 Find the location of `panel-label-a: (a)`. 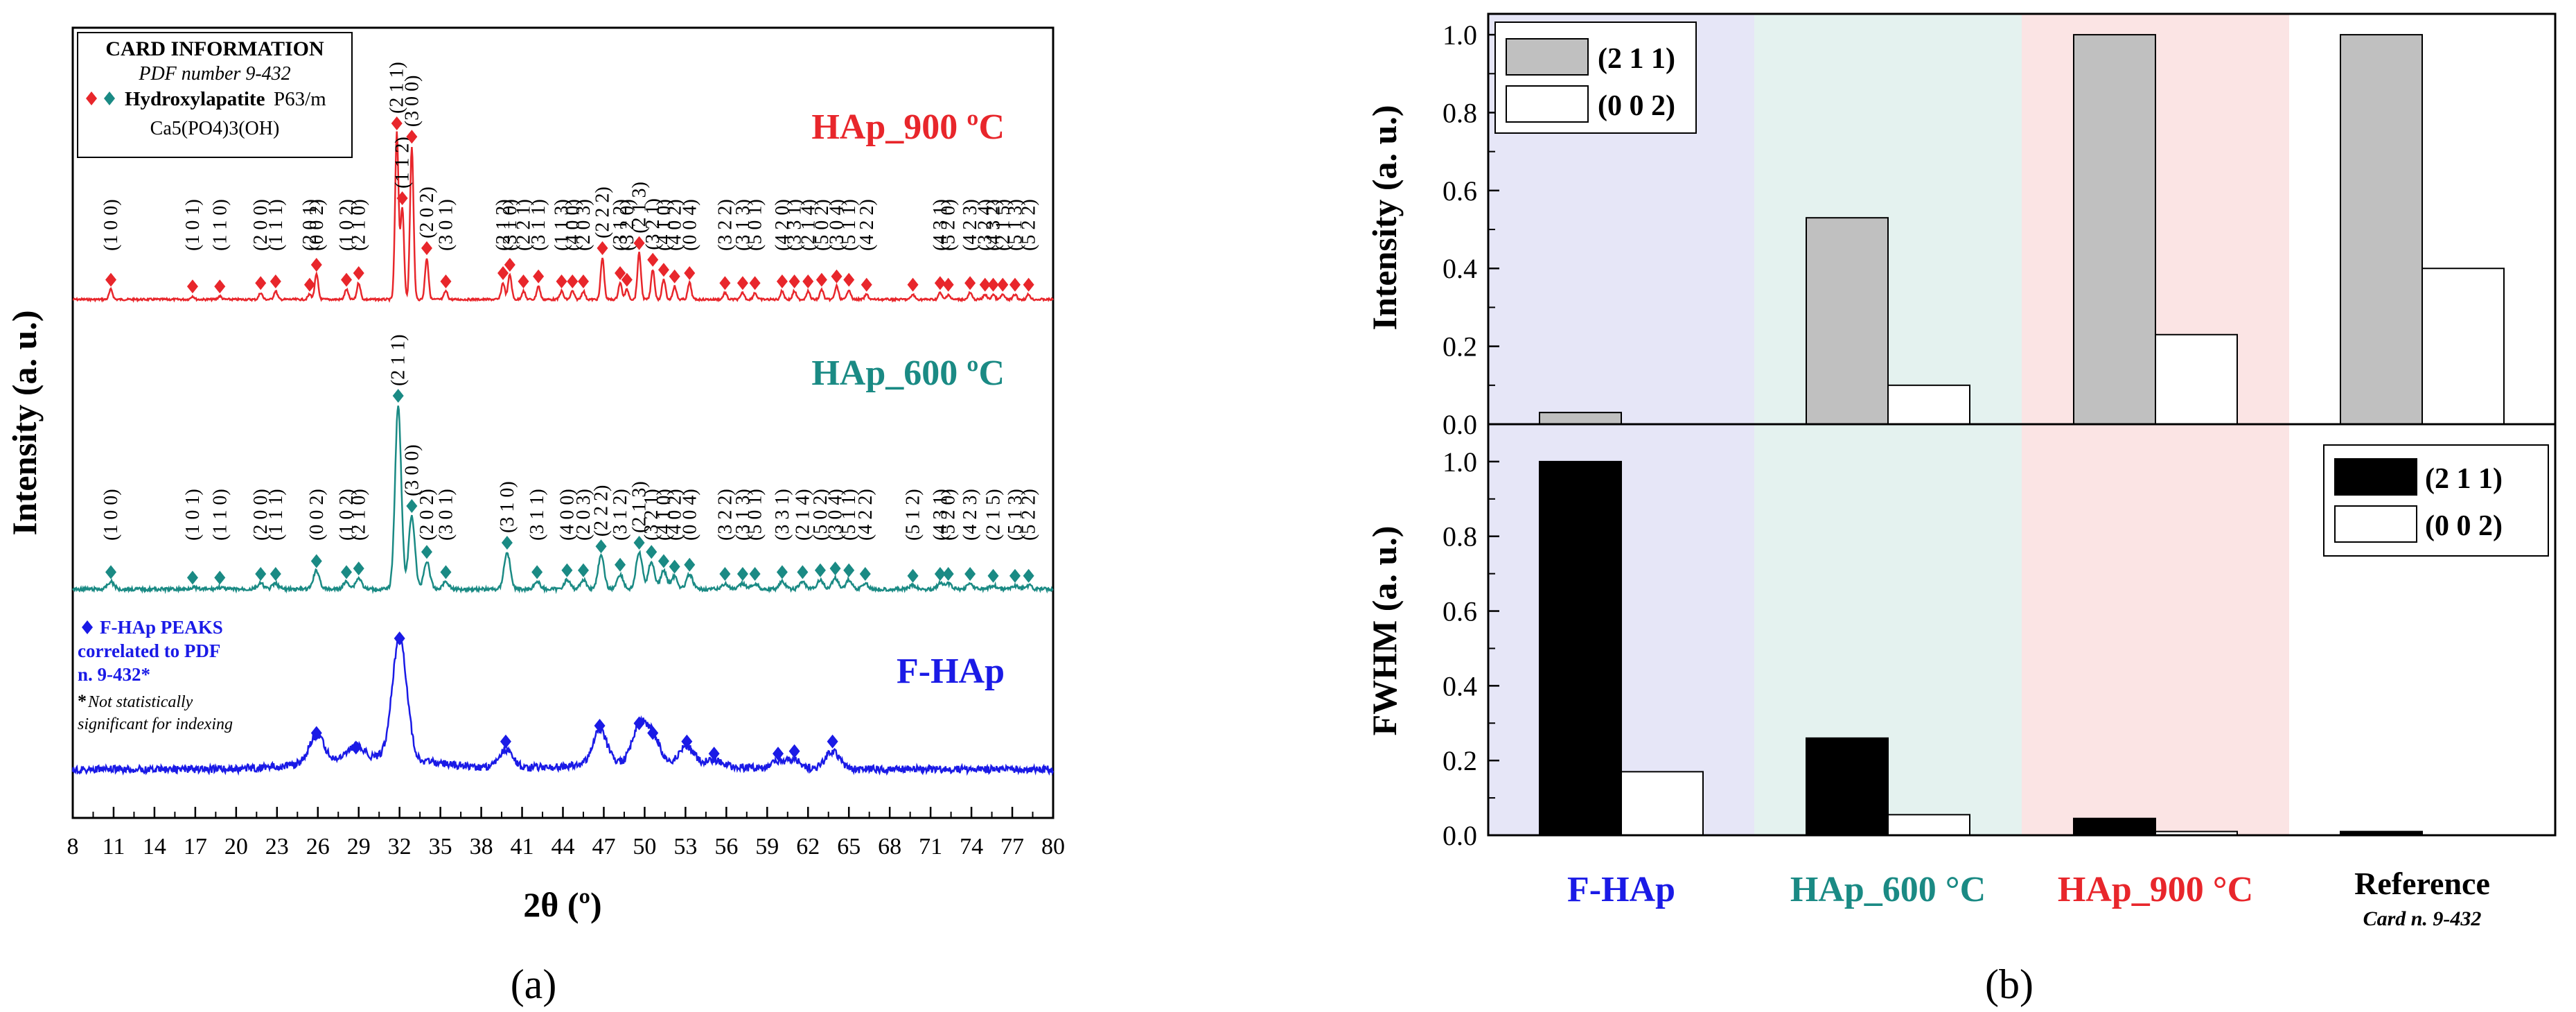

panel-label-a: (a) is located at coordinates (534, 984).